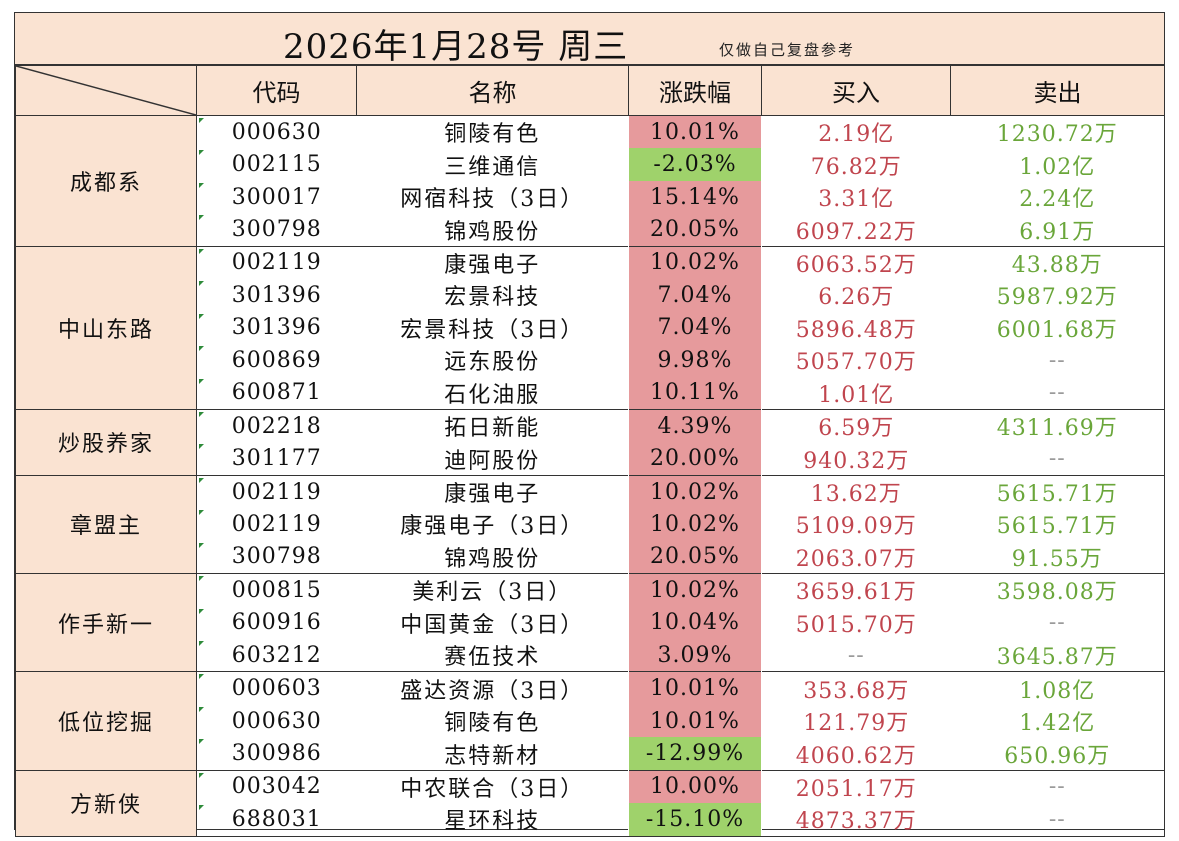  What do you see at coordinates (1057, 425) in the screenshot?
I see `sell-amount: 4311.69万` at bounding box center [1057, 425].